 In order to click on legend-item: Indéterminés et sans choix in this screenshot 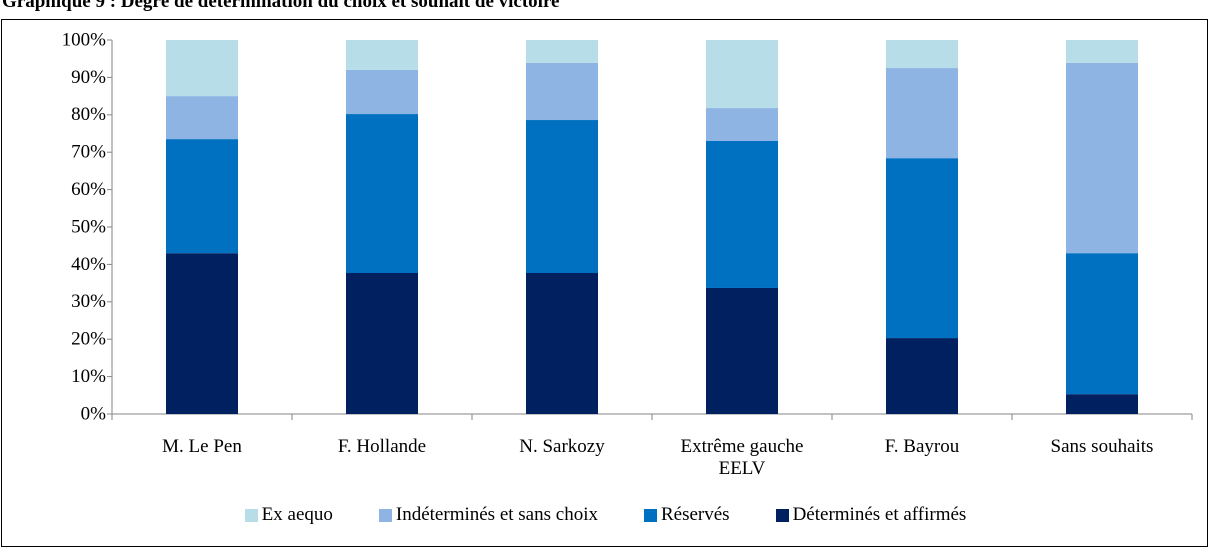, I will do `click(488, 515)`.